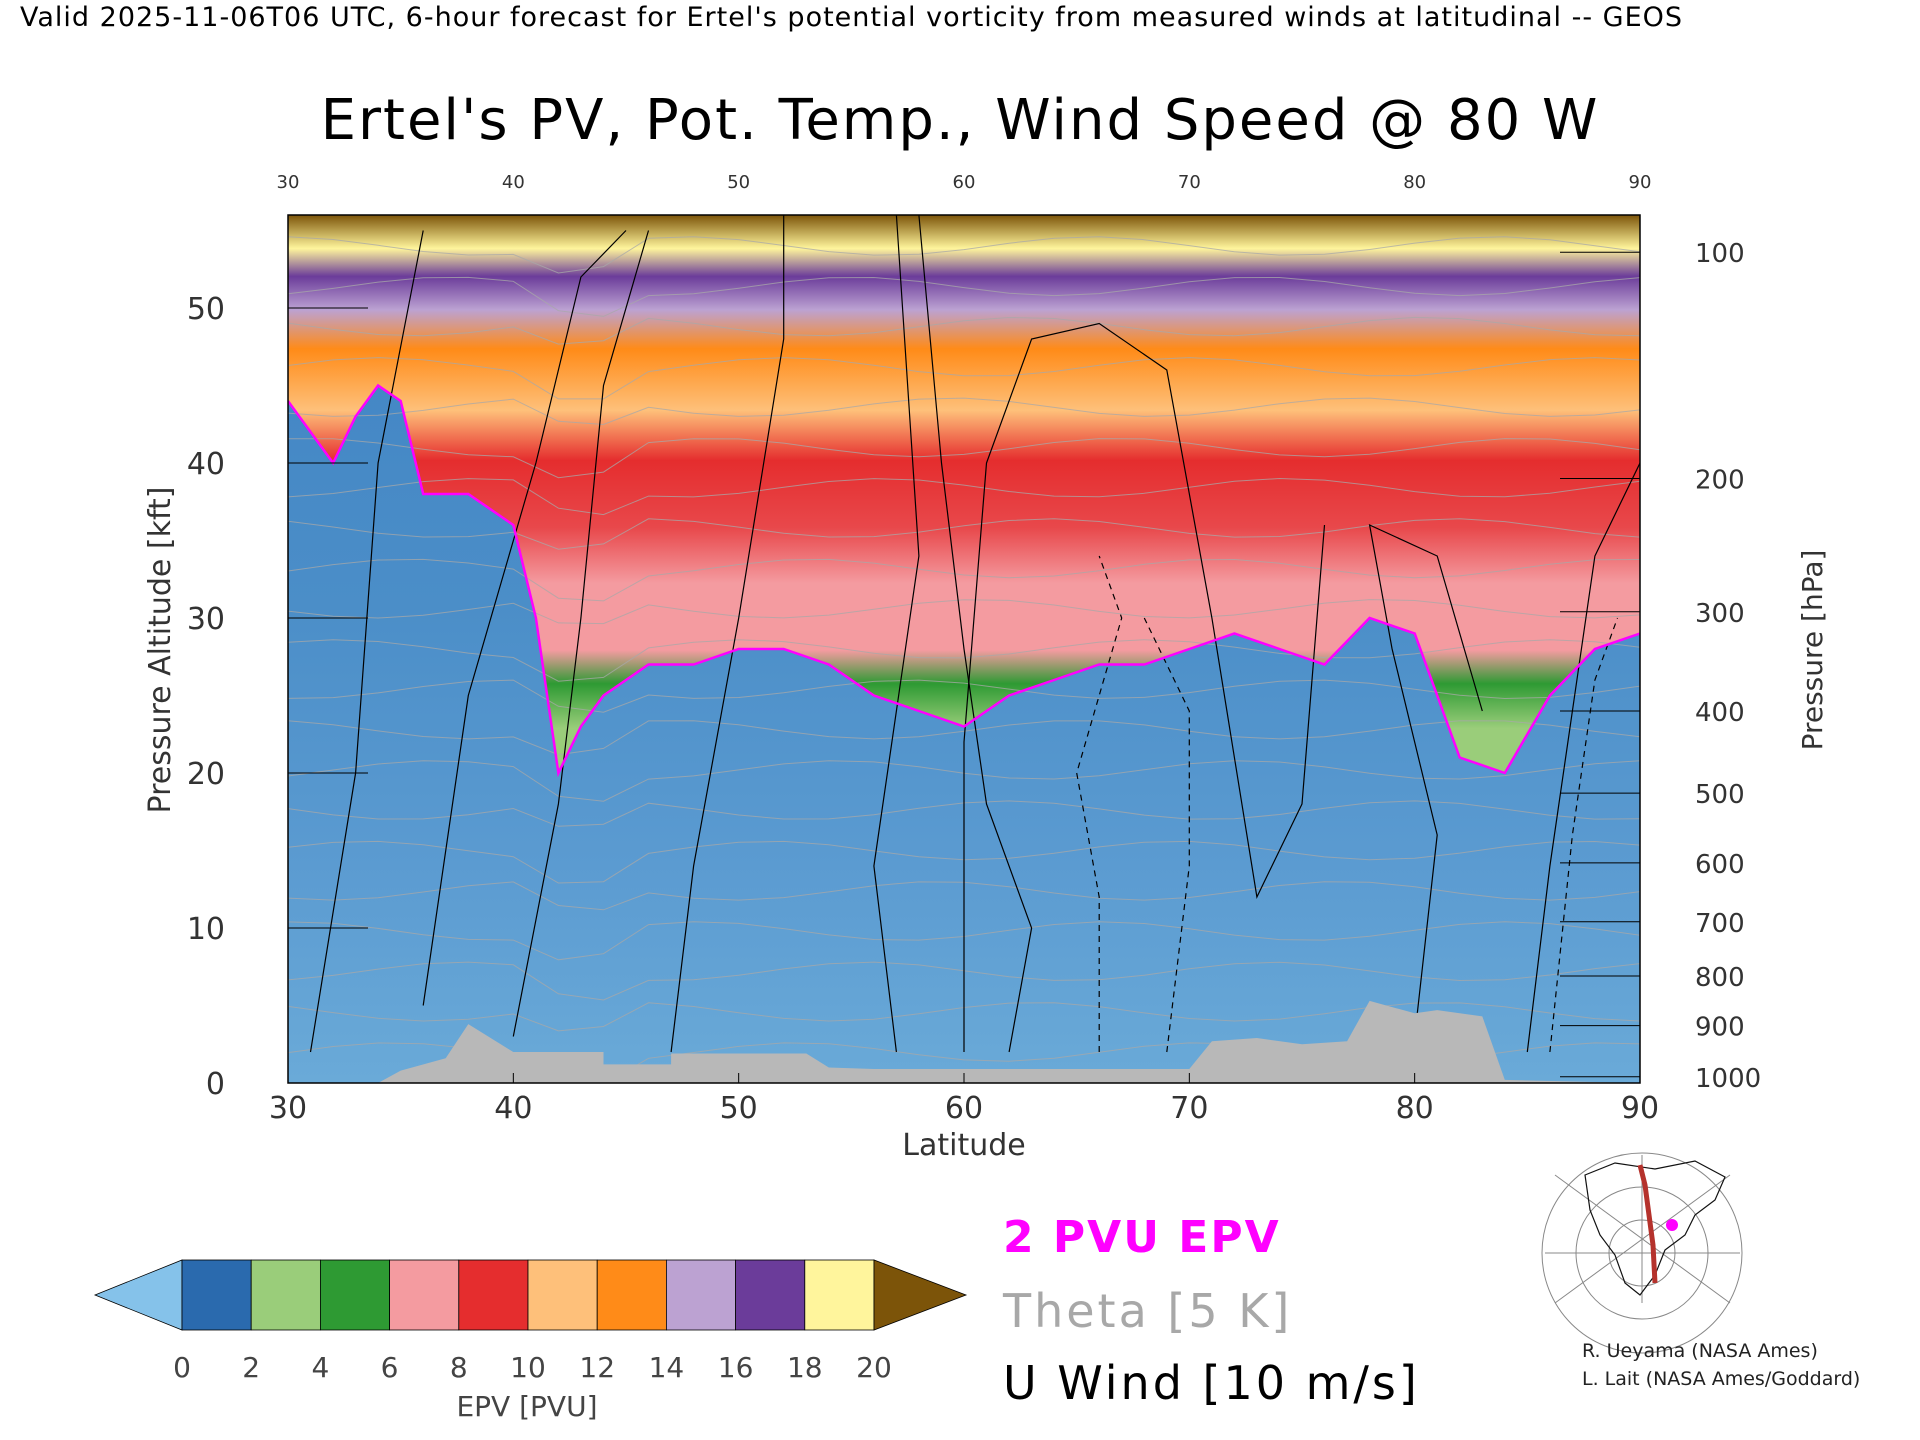  What do you see at coordinates (206, 619) in the screenshot?
I see `y-tick-label: 30` at bounding box center [206, 619].